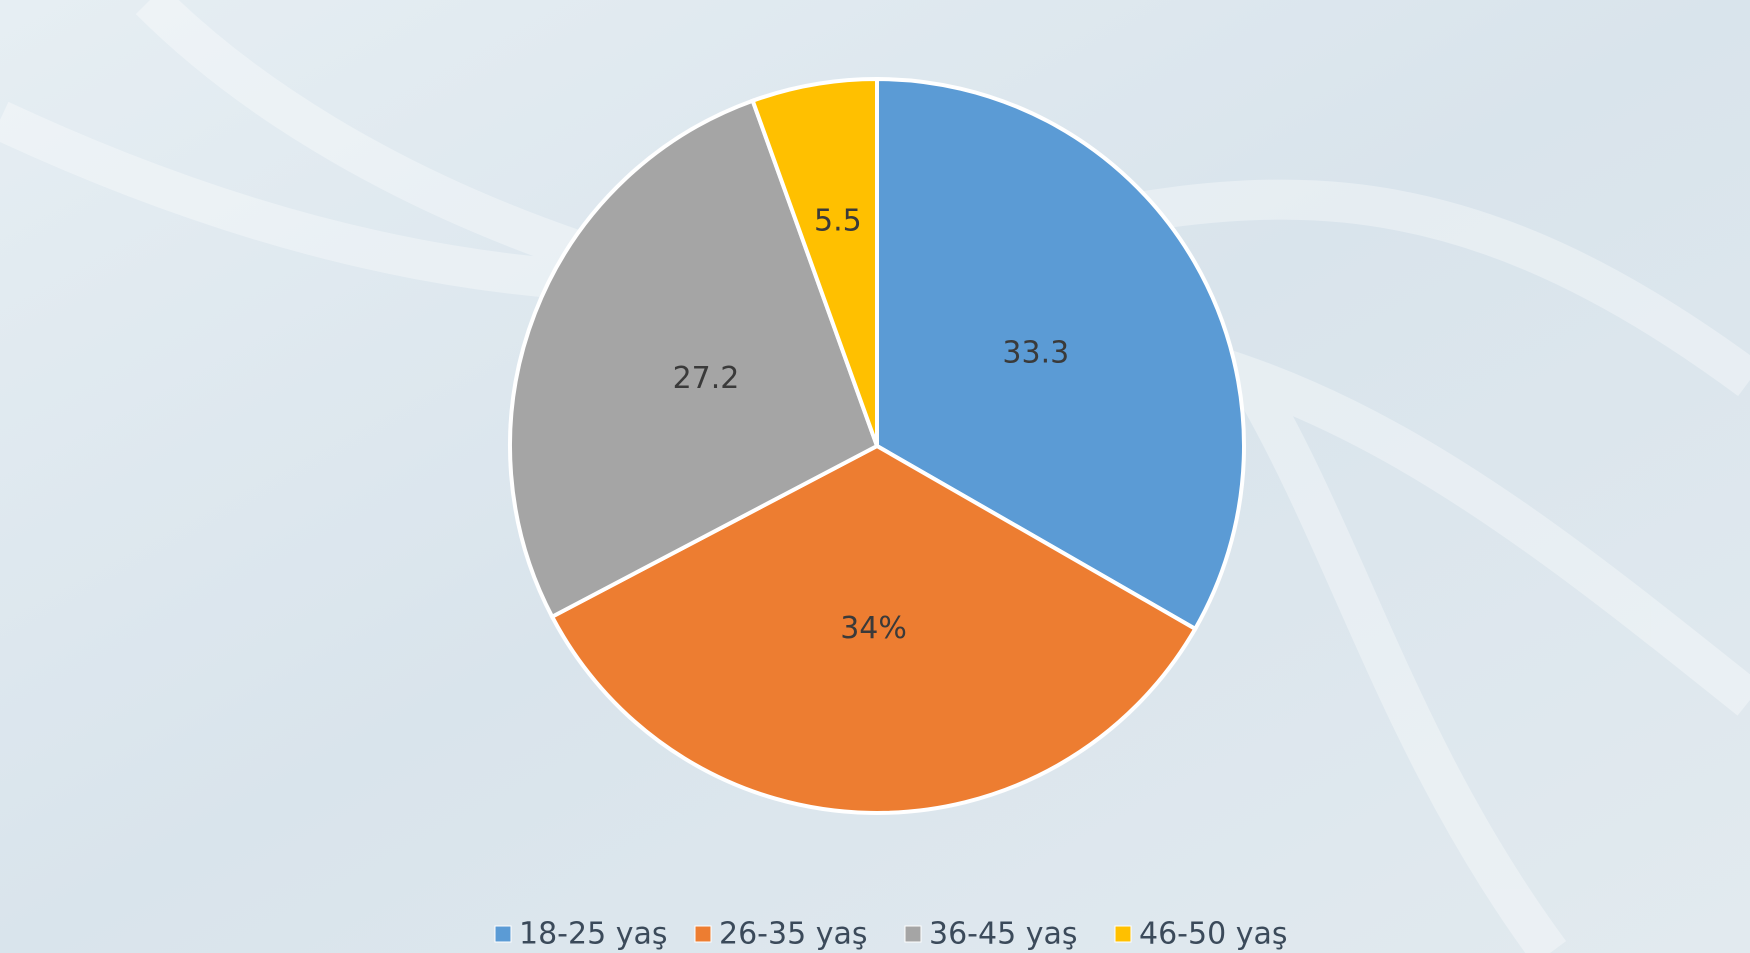 The width and height of the screenshot is (1750, 953). What do you see at coordinates (890, 934) in the screenshot?
I see `legend: 18-25 yaş 26-35 yaş 36-45 yaş 46-50 yaş` at bounding box center [890, 934].